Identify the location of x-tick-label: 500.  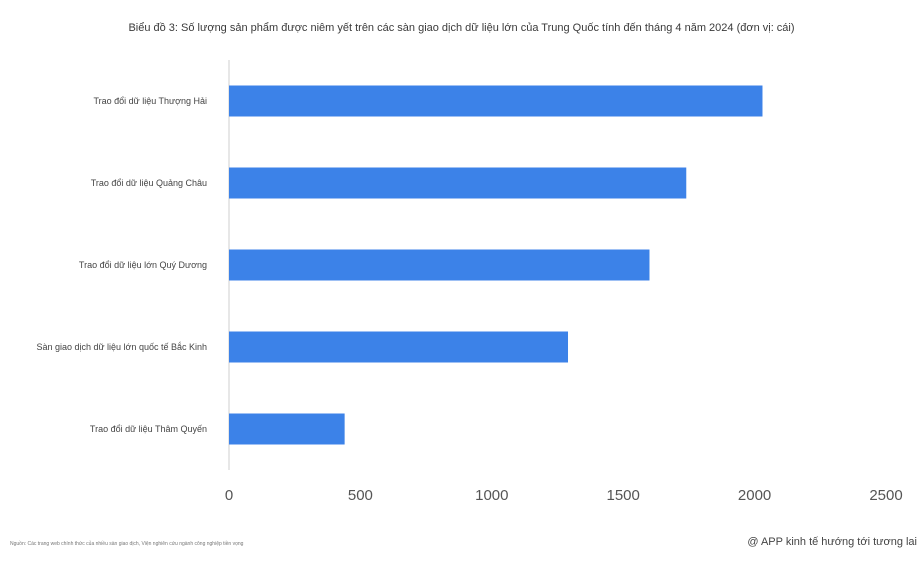
(360, 495).